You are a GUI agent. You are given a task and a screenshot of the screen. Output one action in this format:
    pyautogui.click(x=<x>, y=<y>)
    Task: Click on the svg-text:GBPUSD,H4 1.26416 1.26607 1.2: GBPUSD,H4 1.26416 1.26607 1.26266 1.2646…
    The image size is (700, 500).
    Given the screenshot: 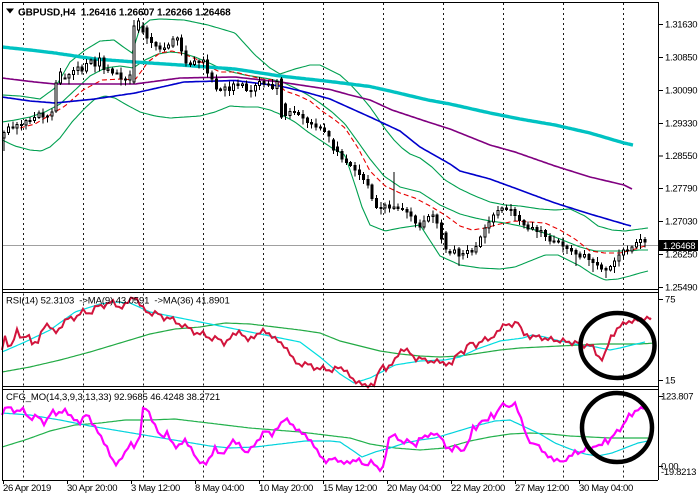 What is the action you would take?
    pyautogui.click(x=124, y=13)
    